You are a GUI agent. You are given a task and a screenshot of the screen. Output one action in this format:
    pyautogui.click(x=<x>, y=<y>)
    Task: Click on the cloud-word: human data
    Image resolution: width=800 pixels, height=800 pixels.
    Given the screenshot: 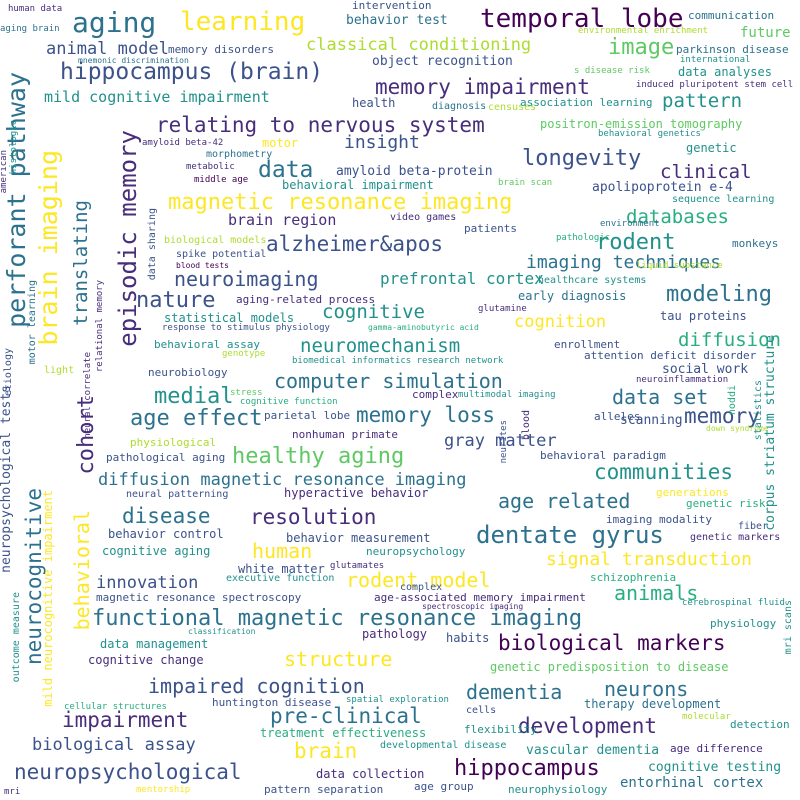 What is the action you would take?
    pyautogui.click(x=35, y=9)
    